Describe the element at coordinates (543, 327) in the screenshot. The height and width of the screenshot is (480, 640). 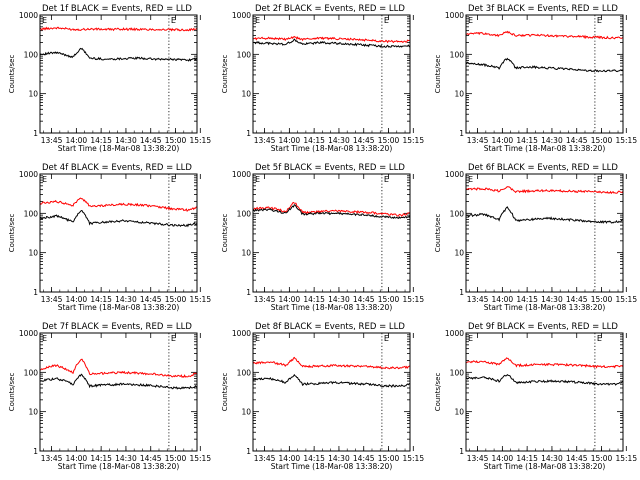
I see `panel-title: Det 9f BLACK = Events, RED = LLD` at that location.